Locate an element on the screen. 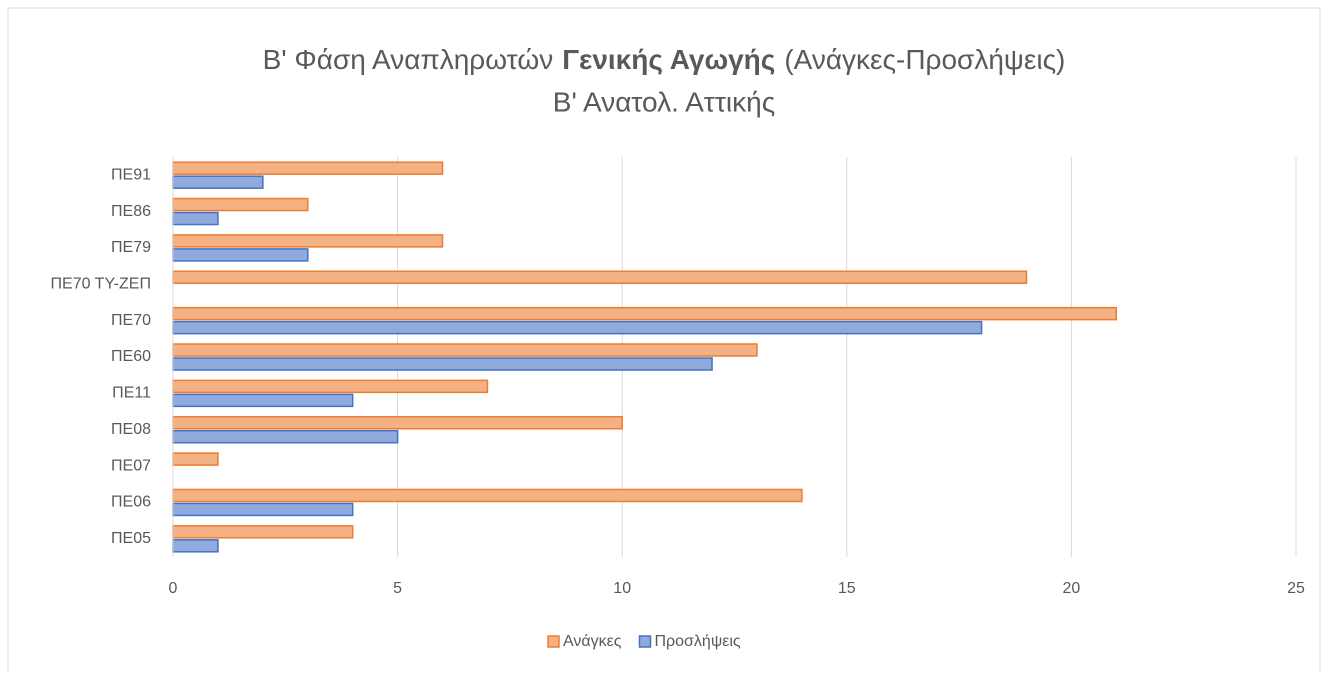 The width and height of the screenshot is (1328, 678). y-tick-label: ΠΕ07 is located at coordinates (131, 465).